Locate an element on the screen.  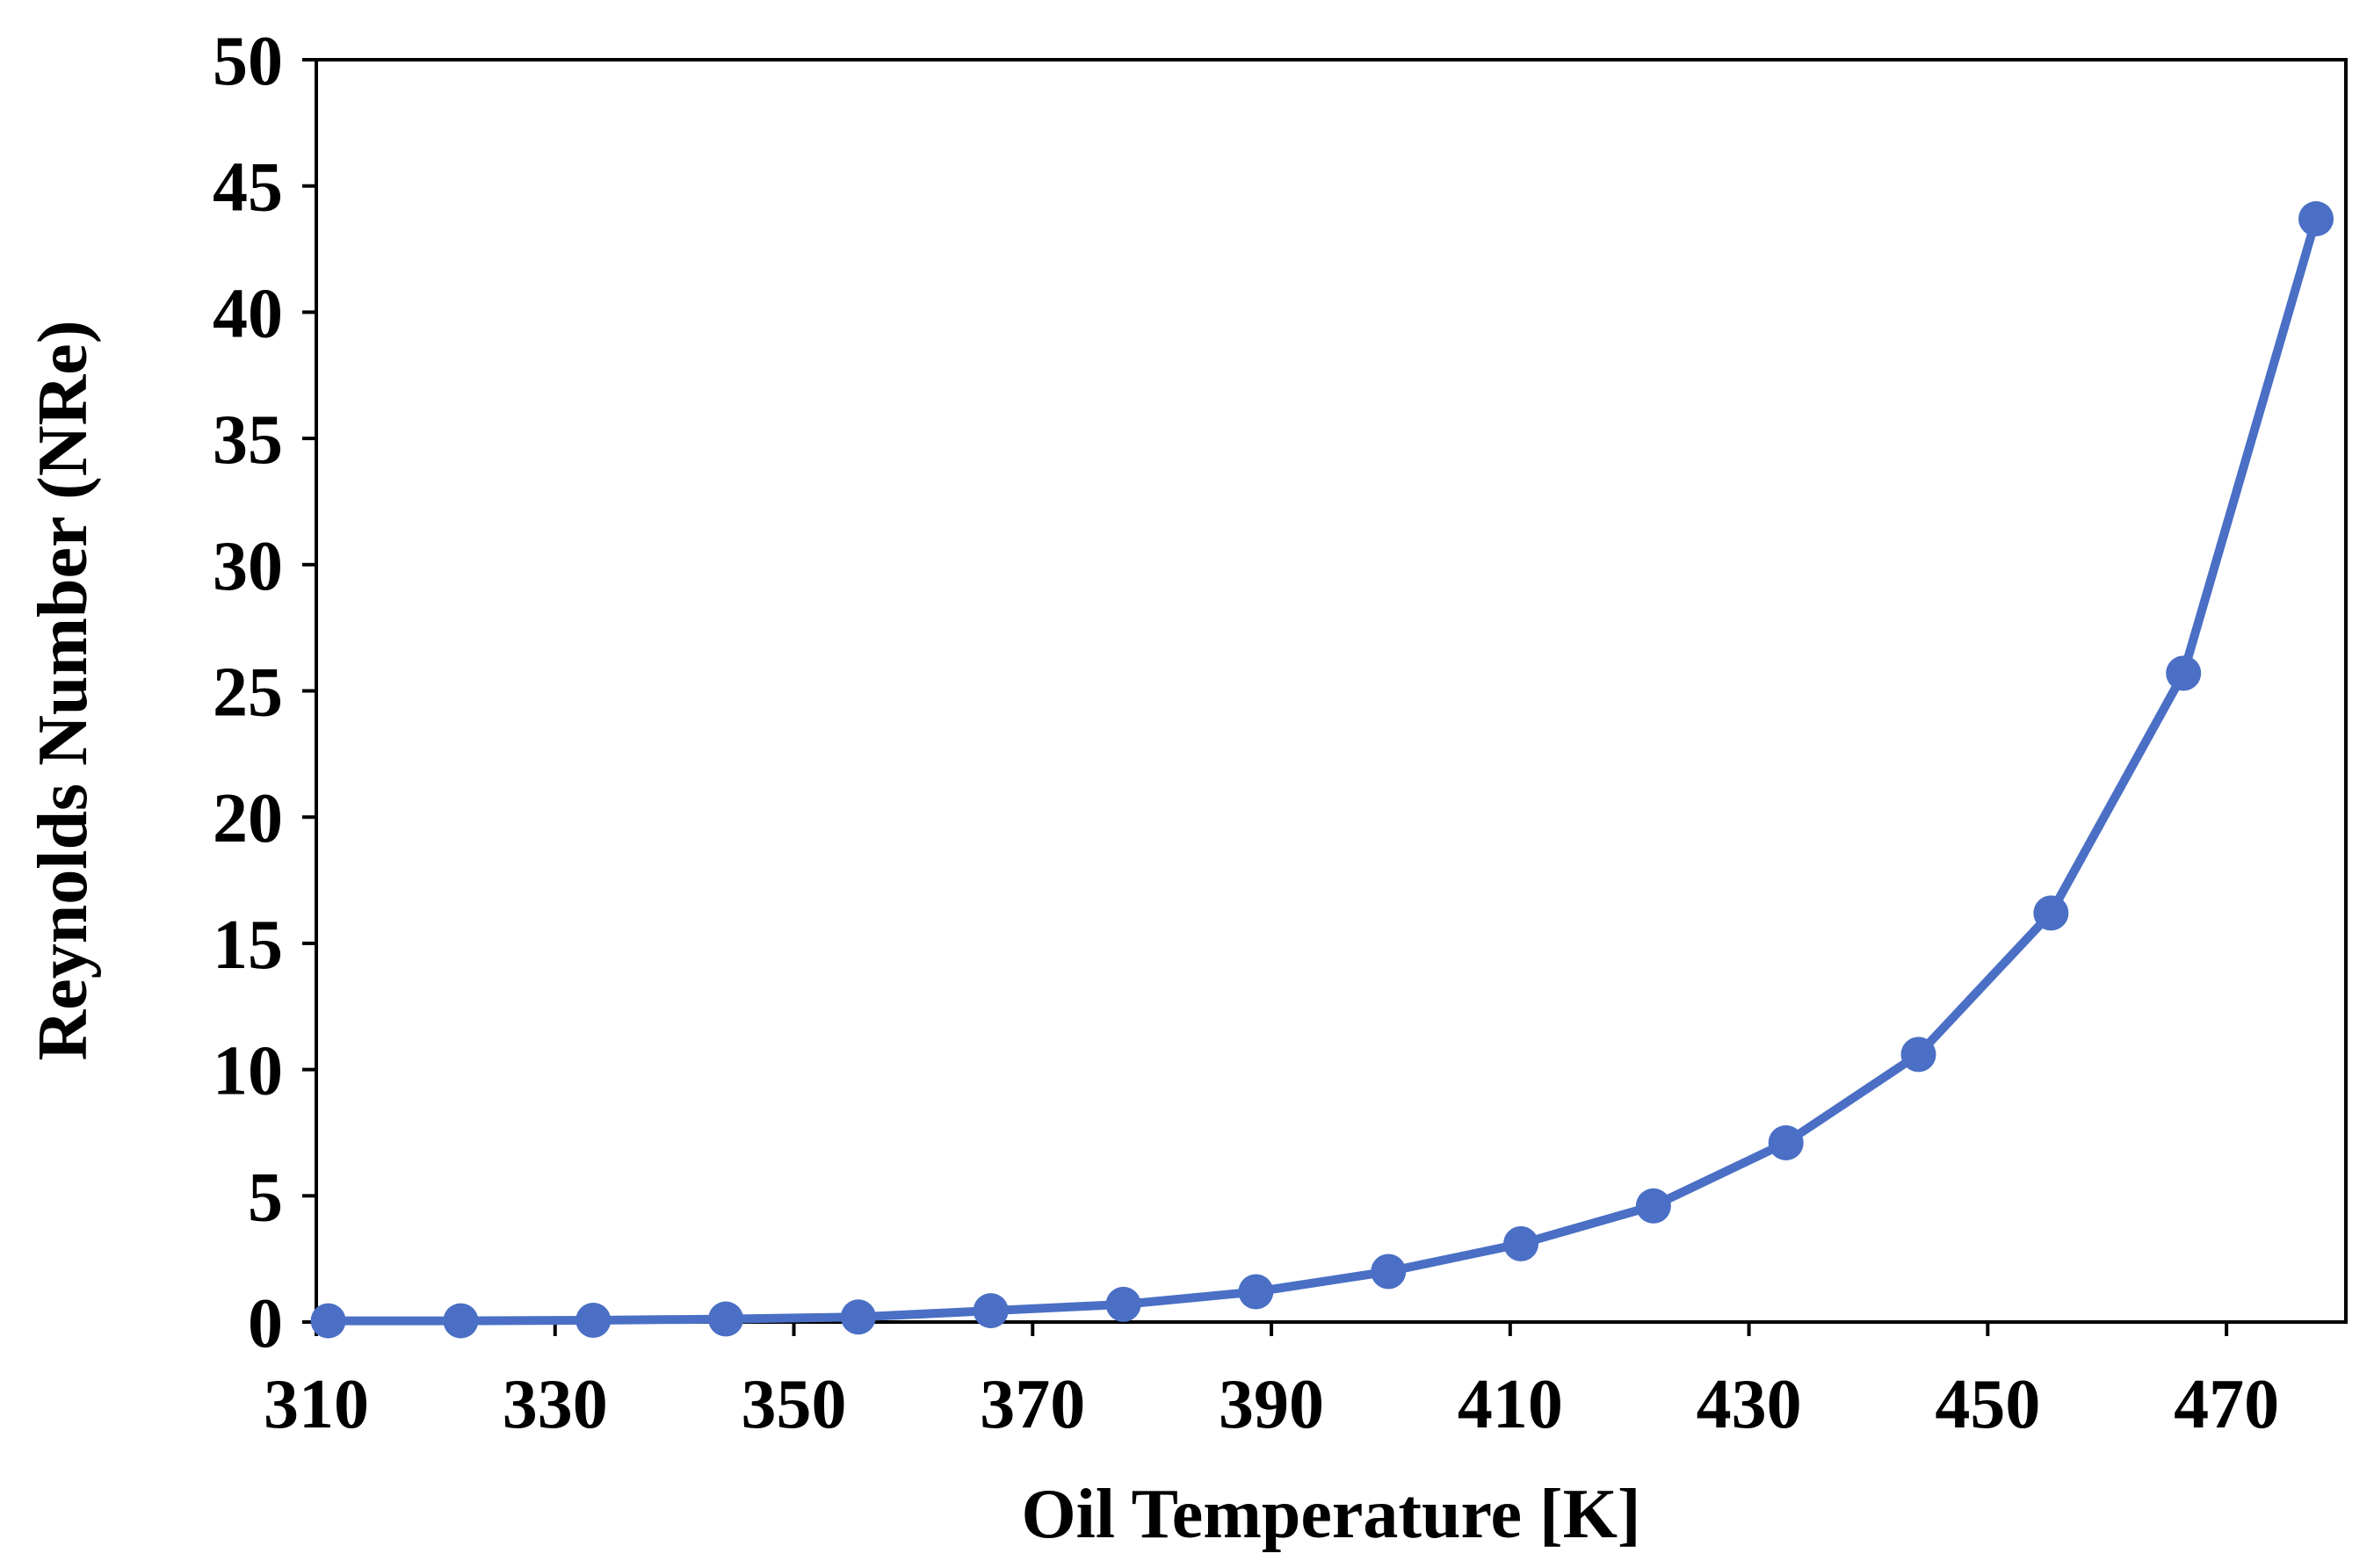
y-tick-label: 30 is located at coordinates (248, 566).